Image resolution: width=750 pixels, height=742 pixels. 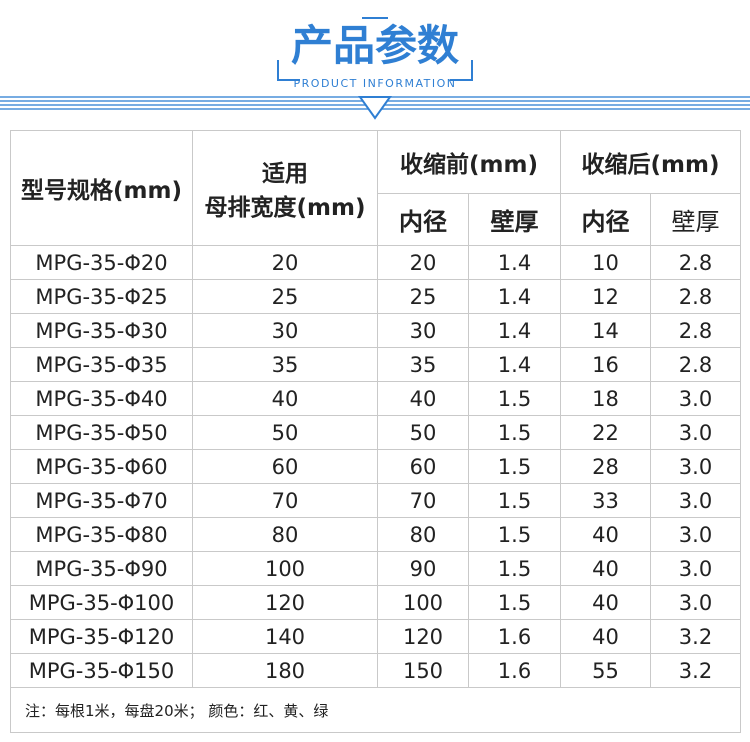 What do you see at coordinates (101, 534) in the screenshot?
I see `table-cell: MPG-35-Φ80` at bounding box center [101, 534].